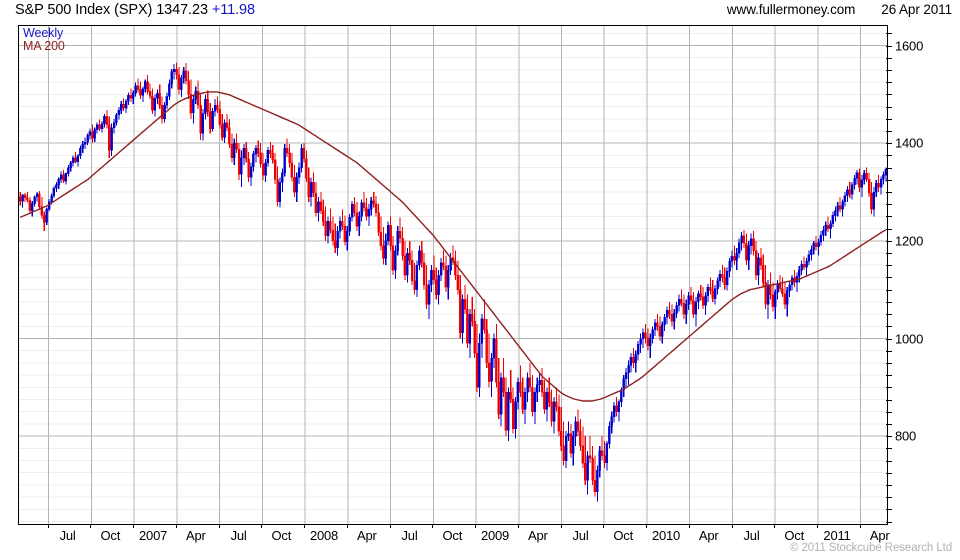  I want to click on chart-legend: Weekly MA 200, so click(44, 40).